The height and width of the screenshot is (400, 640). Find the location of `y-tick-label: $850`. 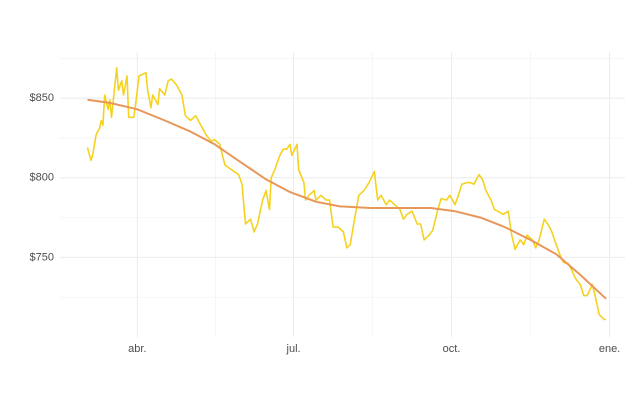

y-tick-label: $850 is located at coordinates (42, 98).